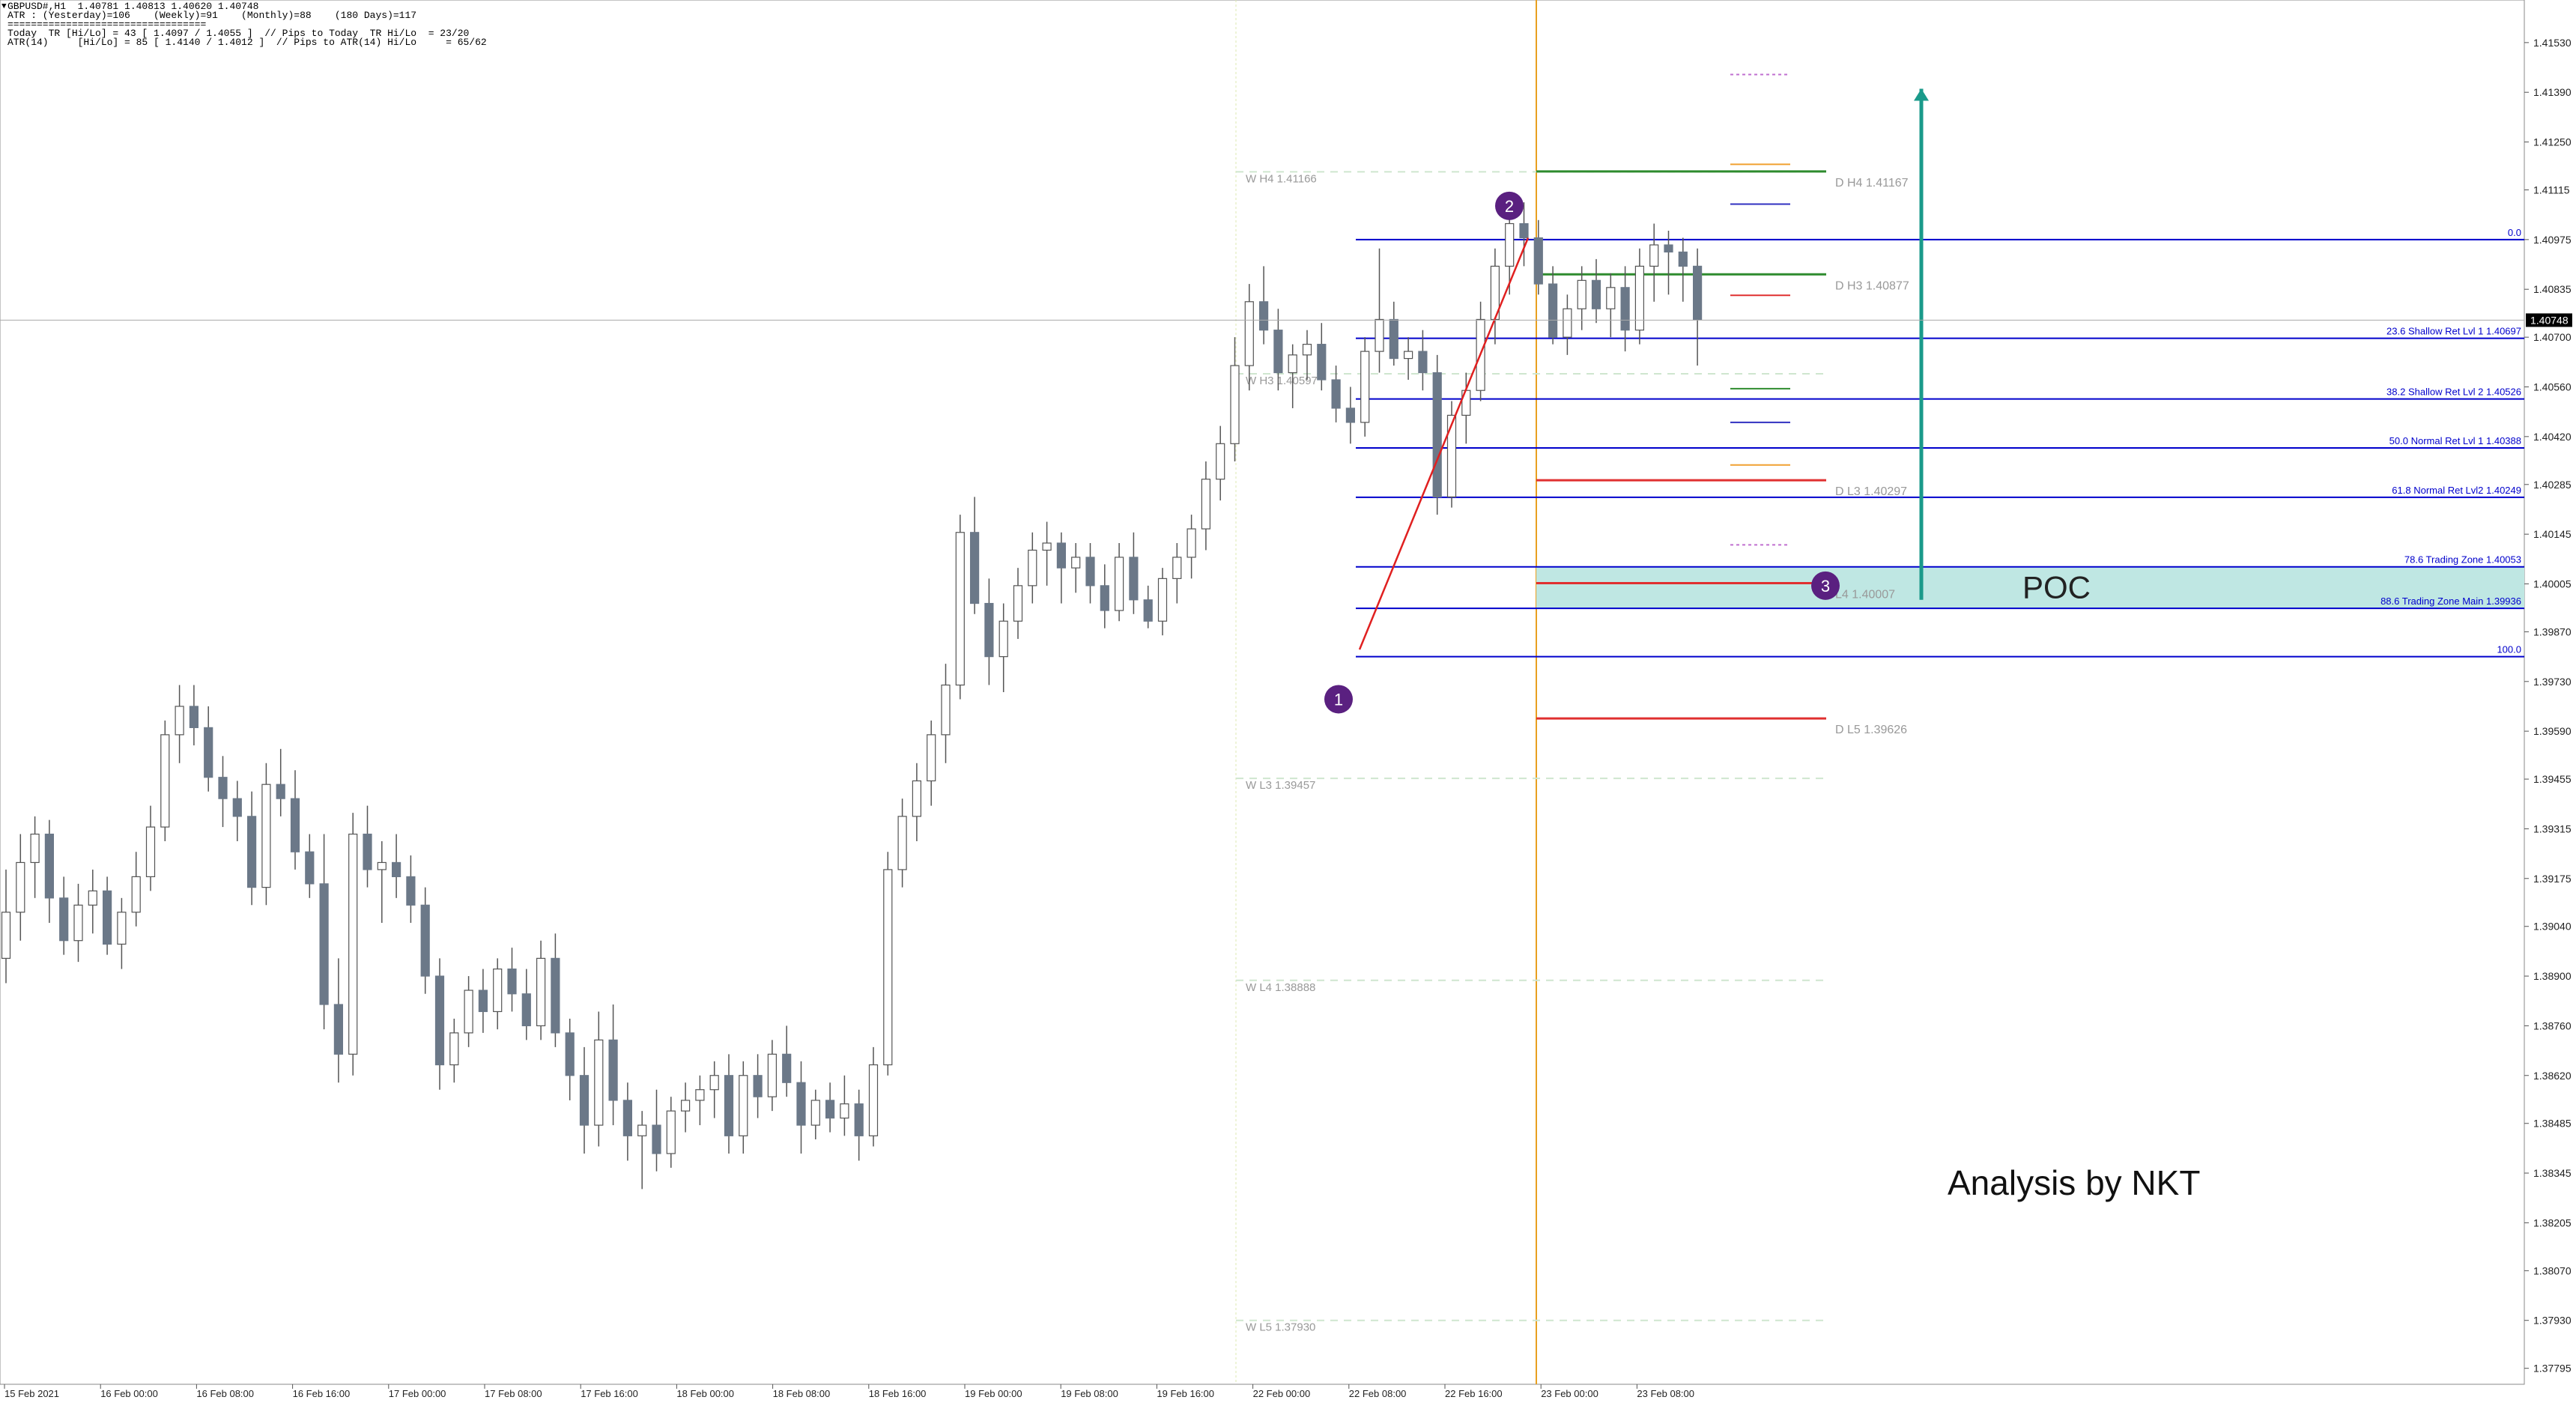 This screenshot has width=2576, height=1403. Describe the element at coordinates (2552, 682) in the screenshot. I see `price-tick-label: 1.39730` at that location.